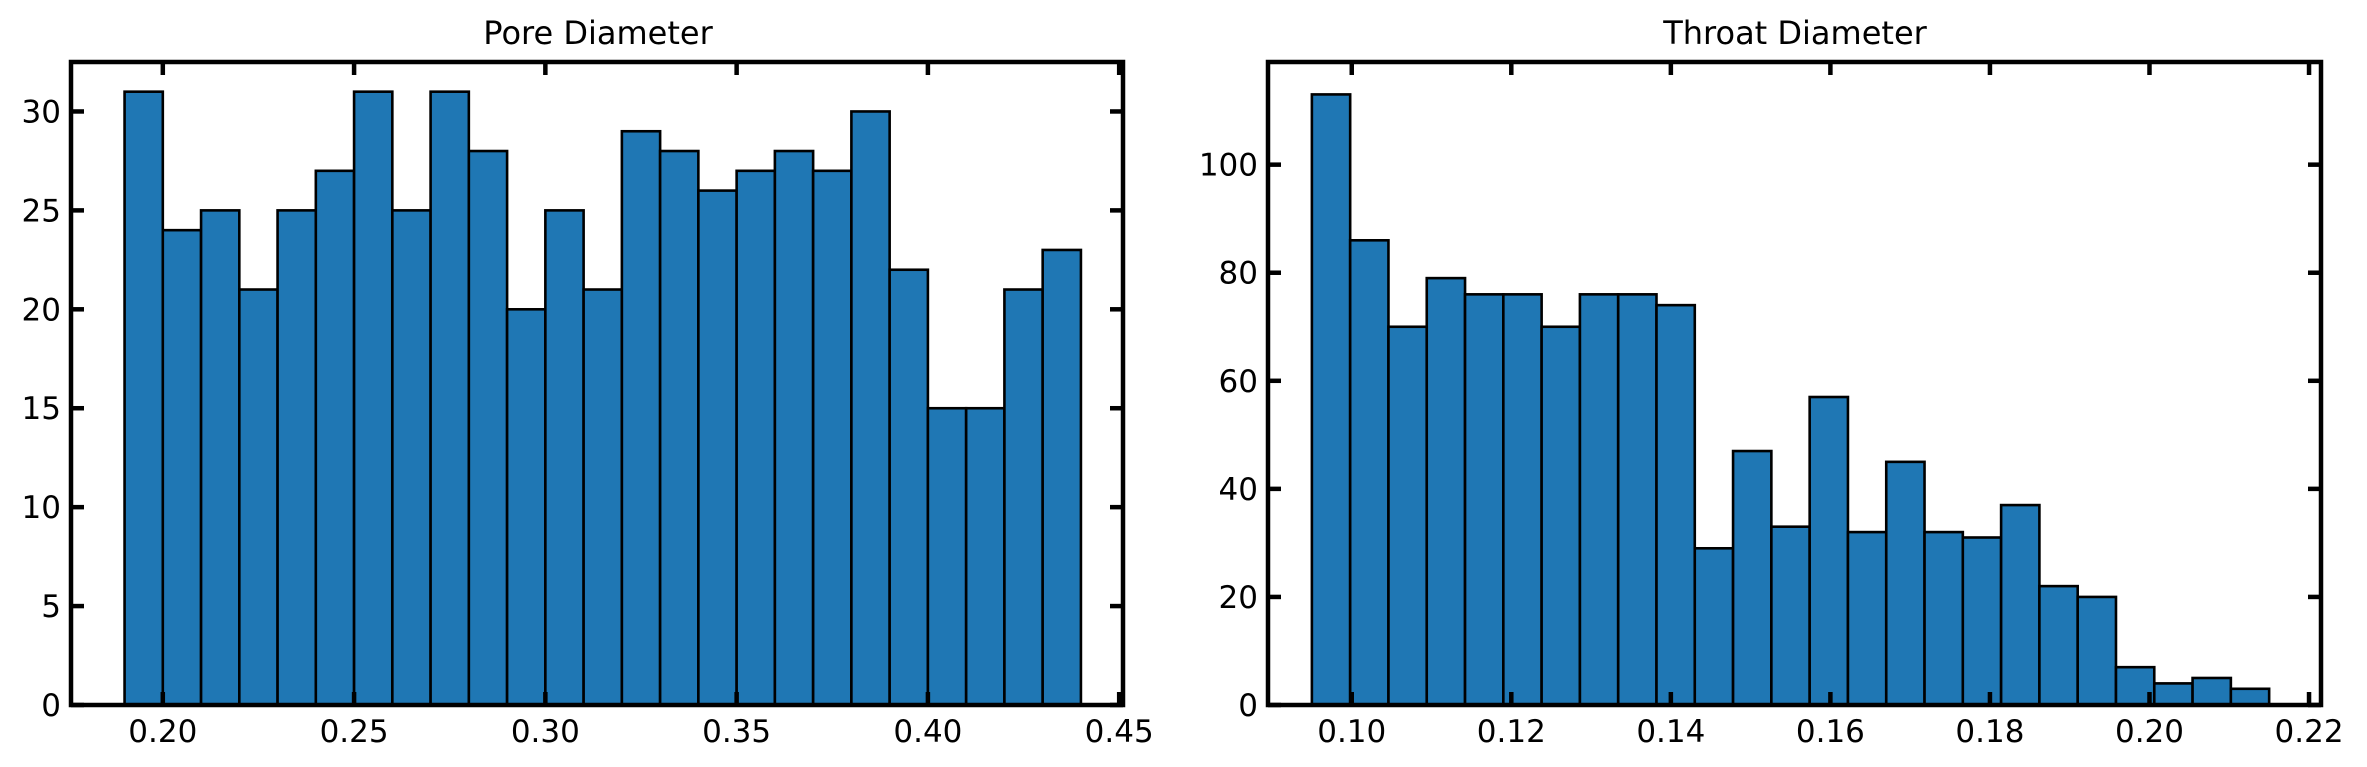 This screenshot has width=2367, height=767. Describe the element at coordinates (2149, 732) in the screenshot. I see `throat-diameter-xtick-label: 0.20` at that location.